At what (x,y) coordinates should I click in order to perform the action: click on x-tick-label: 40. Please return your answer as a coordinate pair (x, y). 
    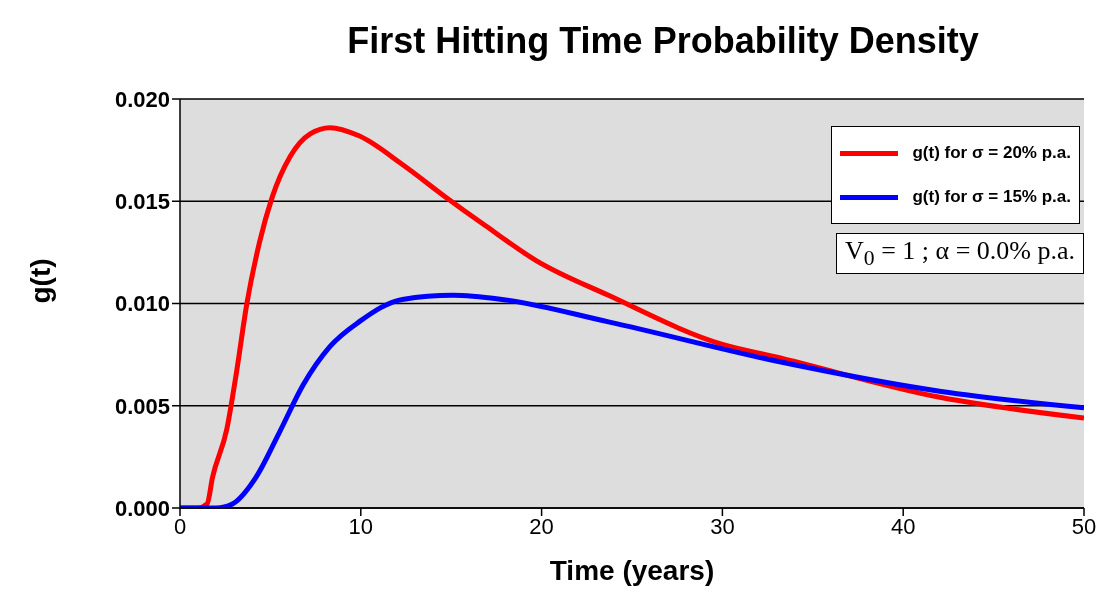
    Looking at the image, I should click on (903, 526).